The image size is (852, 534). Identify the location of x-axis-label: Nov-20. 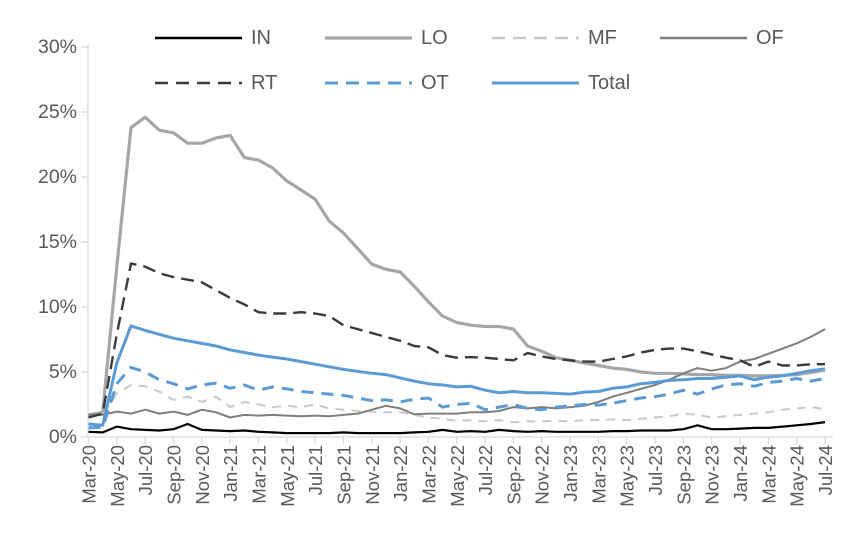
(202, 475).